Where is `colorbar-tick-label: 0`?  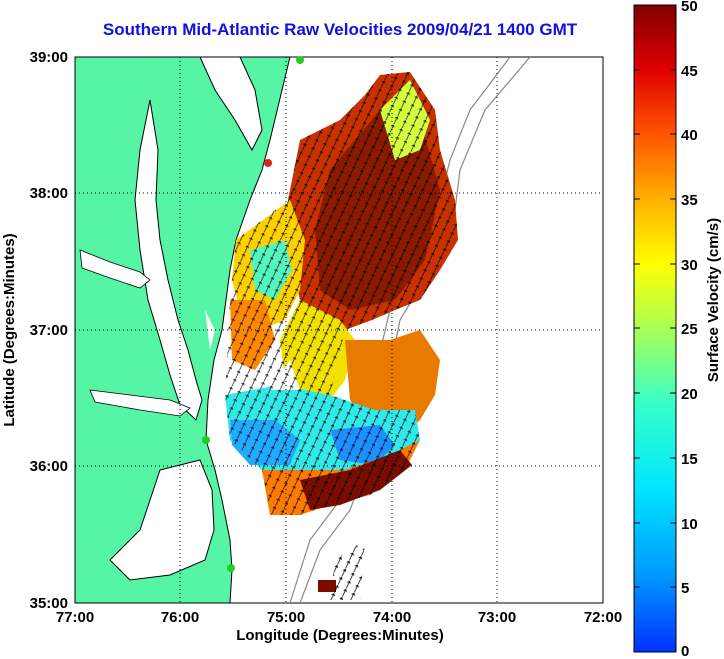
colorbar-tick-label: 0 is located at coordinates (685, 651).